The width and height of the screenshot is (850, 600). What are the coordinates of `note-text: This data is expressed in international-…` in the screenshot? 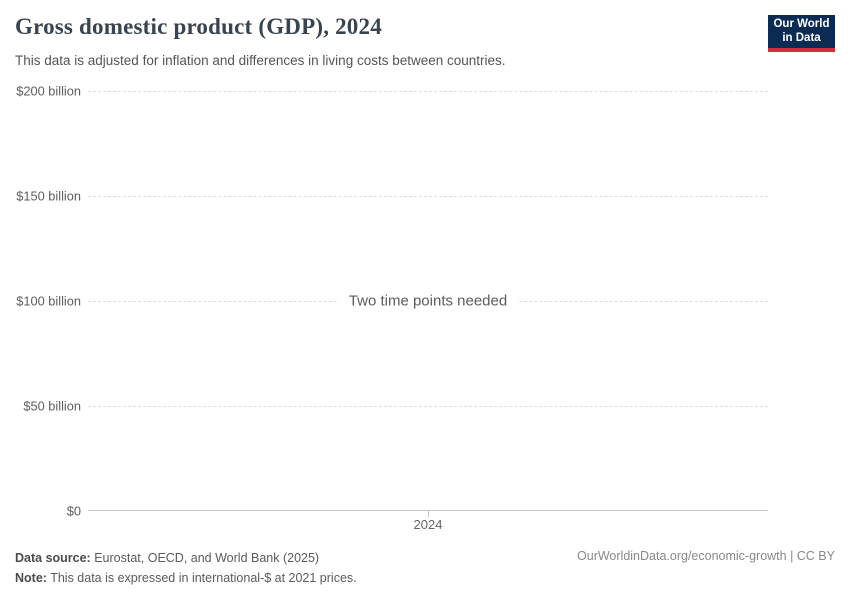 It's located at (203, 578).